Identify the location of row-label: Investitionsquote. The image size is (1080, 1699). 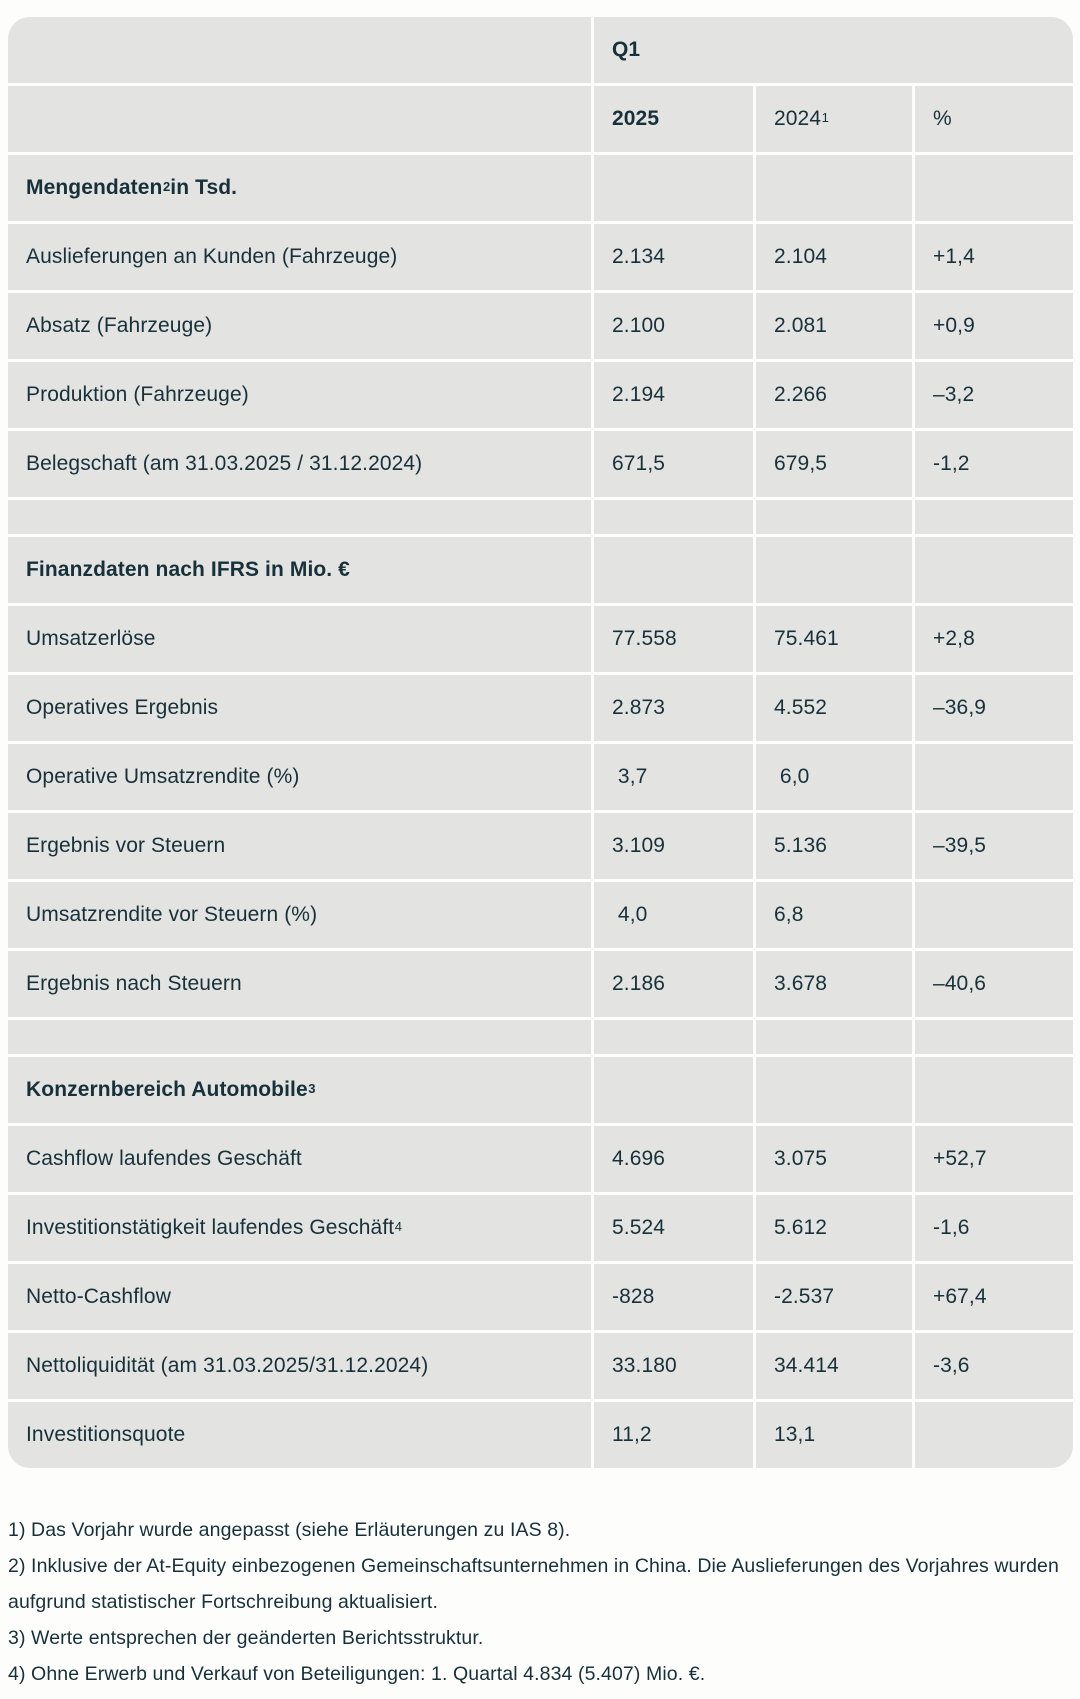
(299, 1435).